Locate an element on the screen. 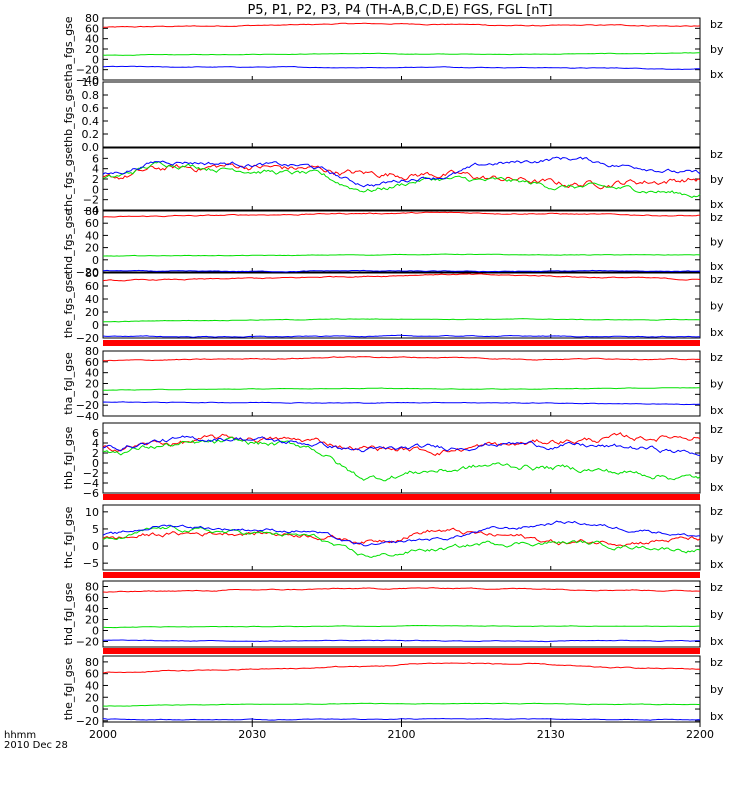 Image resolution: width=750 pixels, height=800 pixels. x-tick-label: 2100 is located at coordinates (402, 734).